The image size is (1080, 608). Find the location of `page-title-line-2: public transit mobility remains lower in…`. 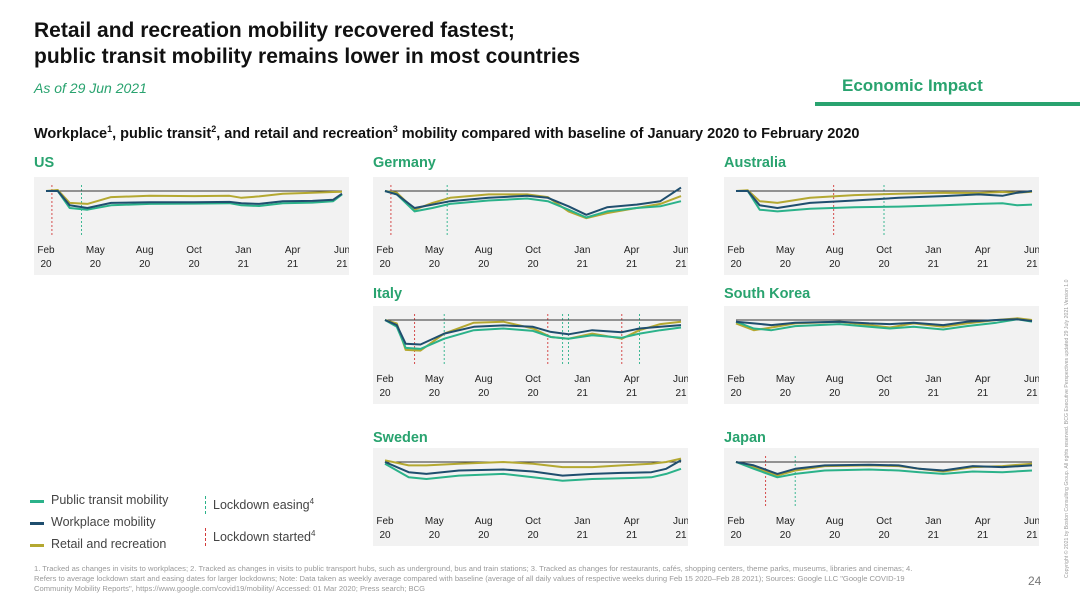

page-title-line-2: public transit mobility remains lower in… is located at coordinates (307, 56).